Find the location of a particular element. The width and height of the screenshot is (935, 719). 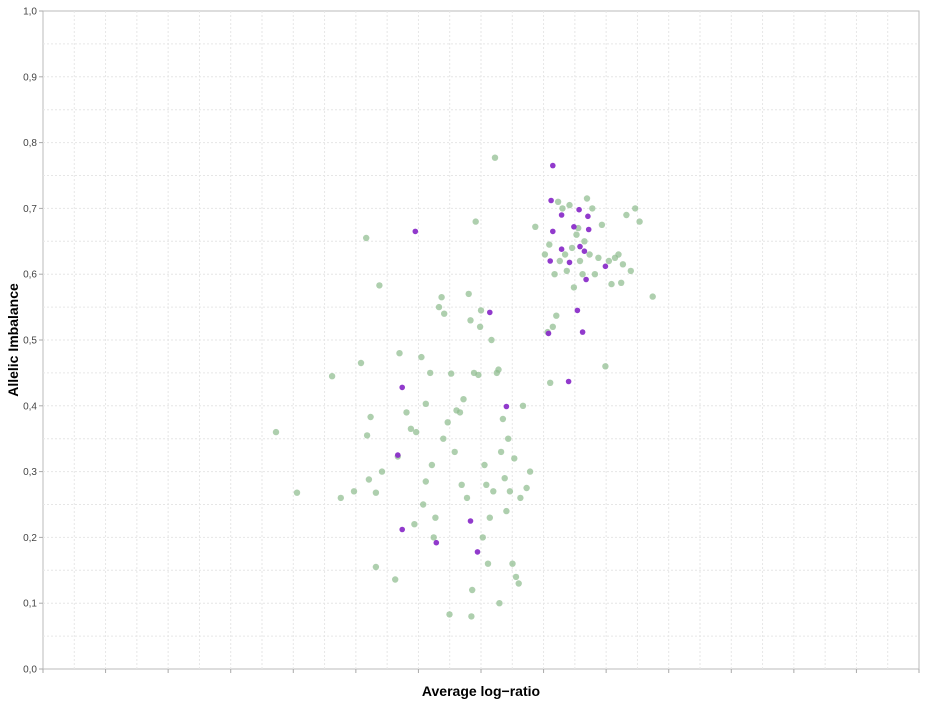

y-tick-label: 0,8 is located at coordinates (30, 143).